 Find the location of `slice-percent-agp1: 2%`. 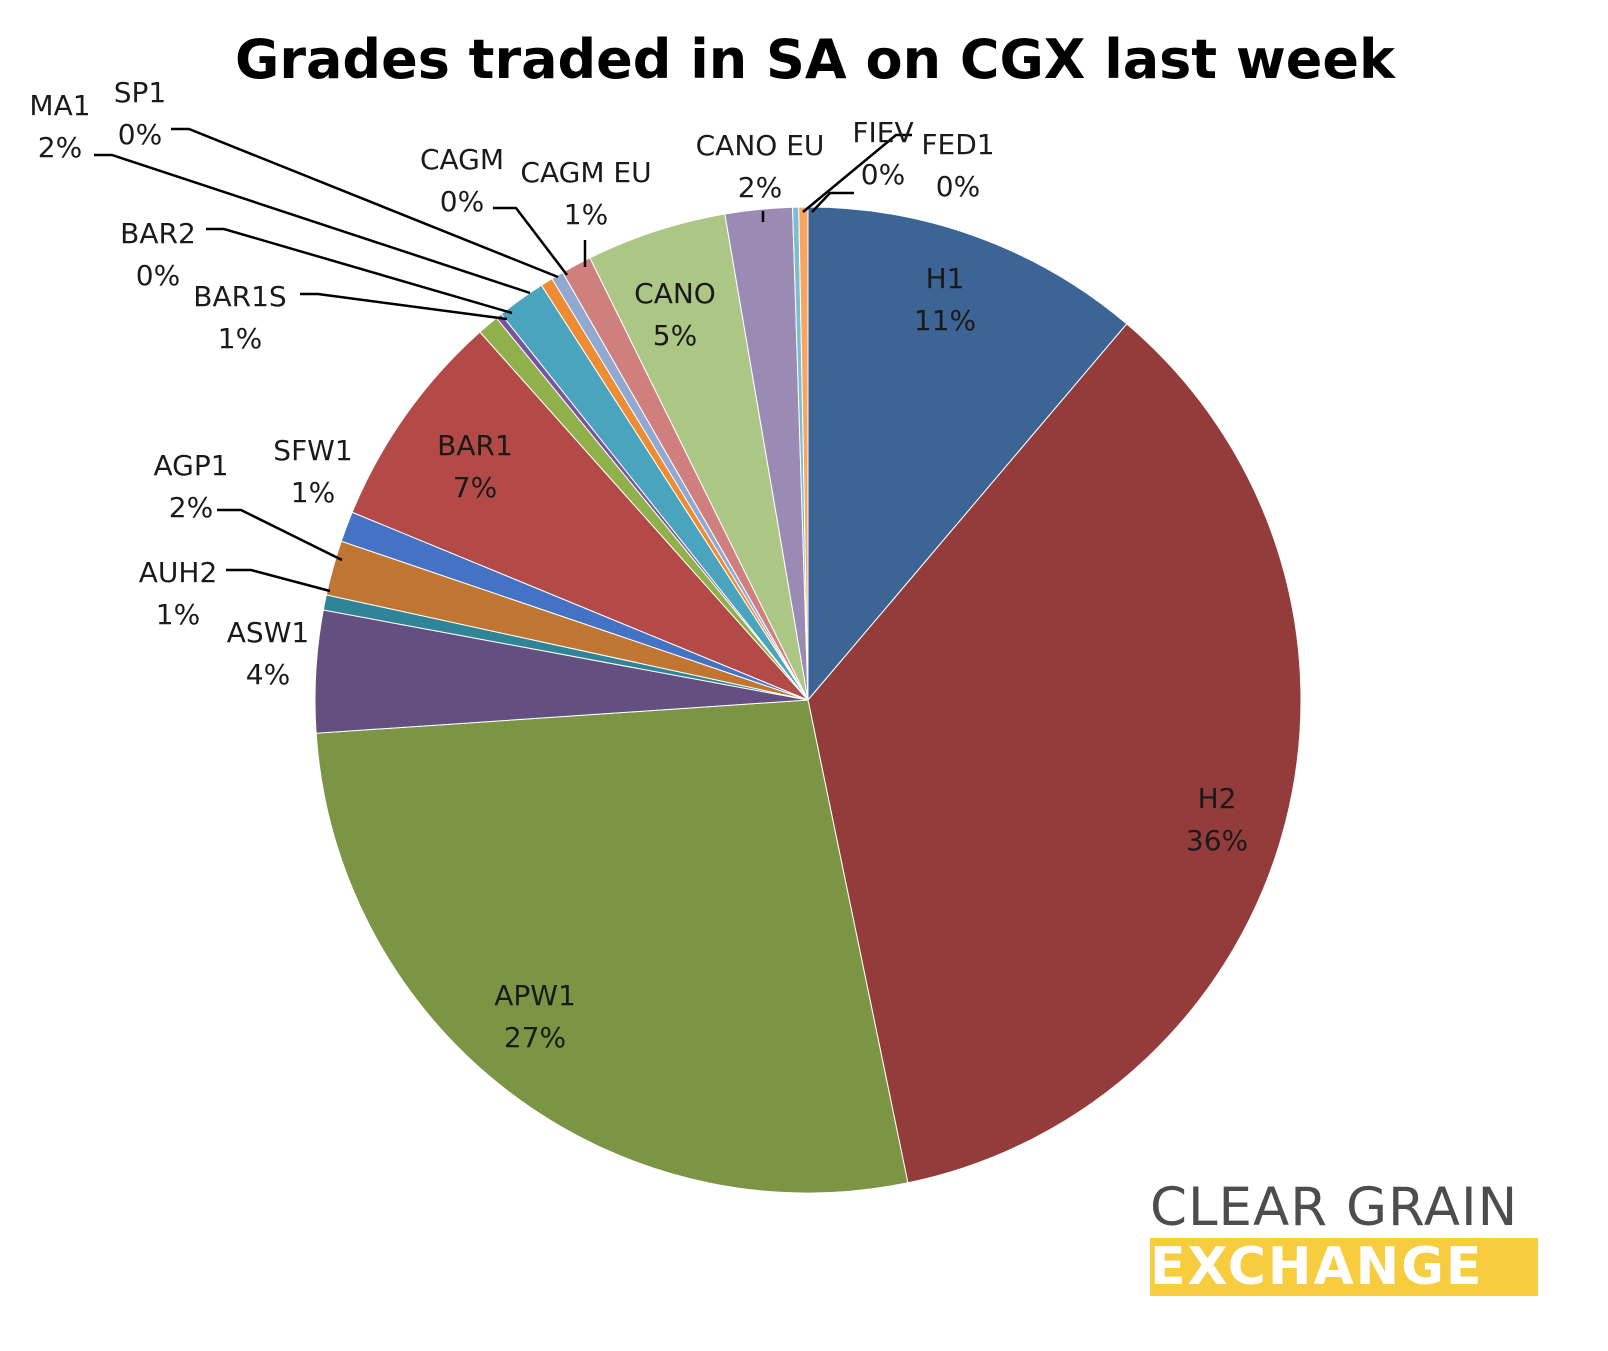

slice-percent-agp1: 2% is located at coordinates (191, 507).